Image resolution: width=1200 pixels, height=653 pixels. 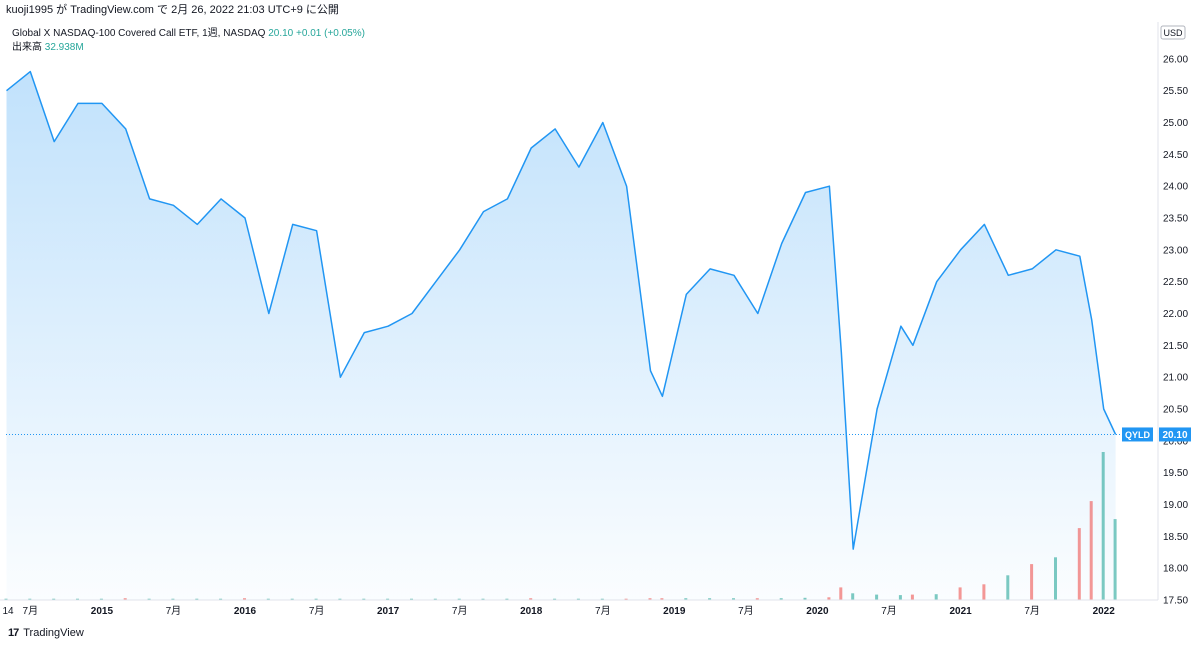 What do you see at coordinates (245, 611) in the screenshot?
I see `x-tick-label: 2016` at bounding box center [245, 611].